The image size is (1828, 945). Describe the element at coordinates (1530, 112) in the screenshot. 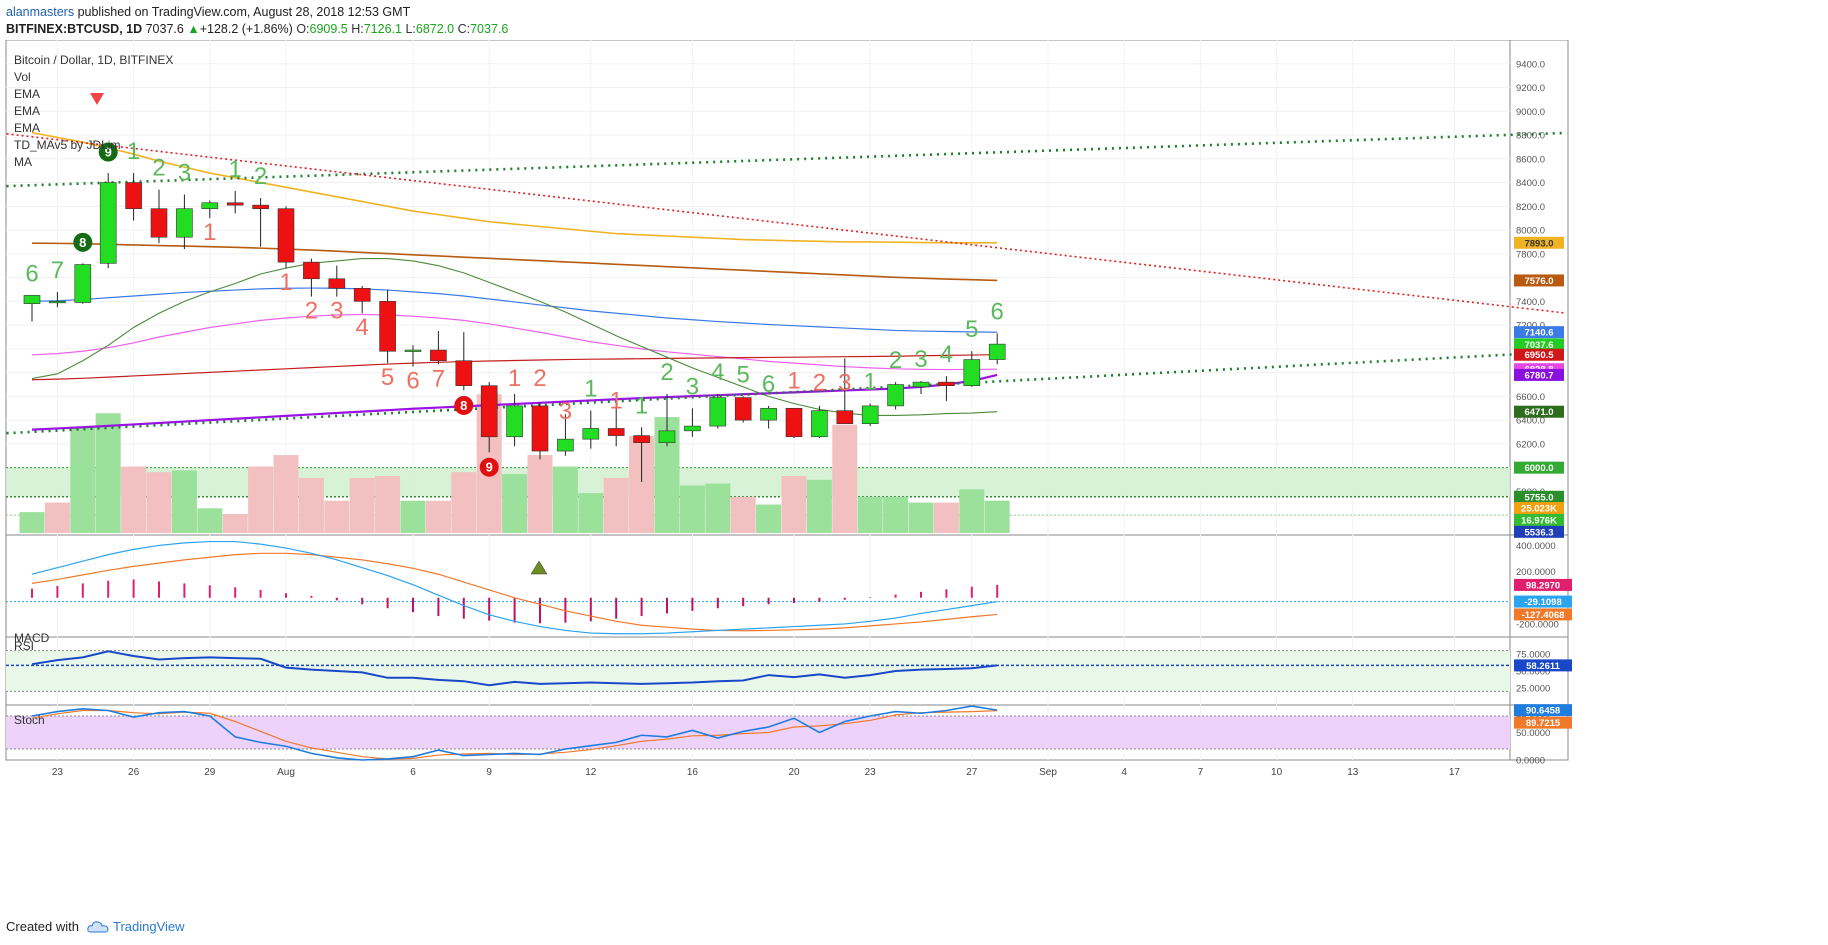

I see `price-tick-label: 9000.0` at that location.